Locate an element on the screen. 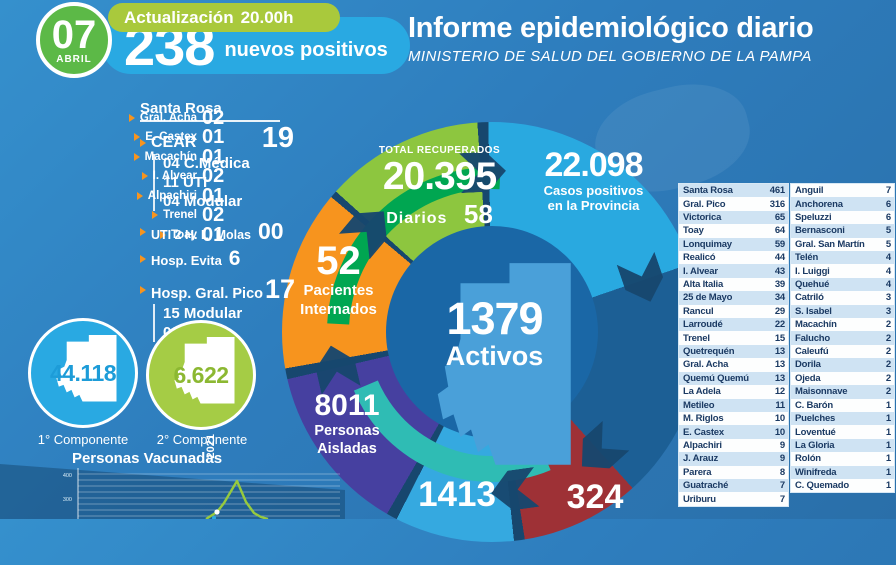 This screenshot has height=565, width=896. interned-label-line1: Pacientes is located at coordinates (338, 290).